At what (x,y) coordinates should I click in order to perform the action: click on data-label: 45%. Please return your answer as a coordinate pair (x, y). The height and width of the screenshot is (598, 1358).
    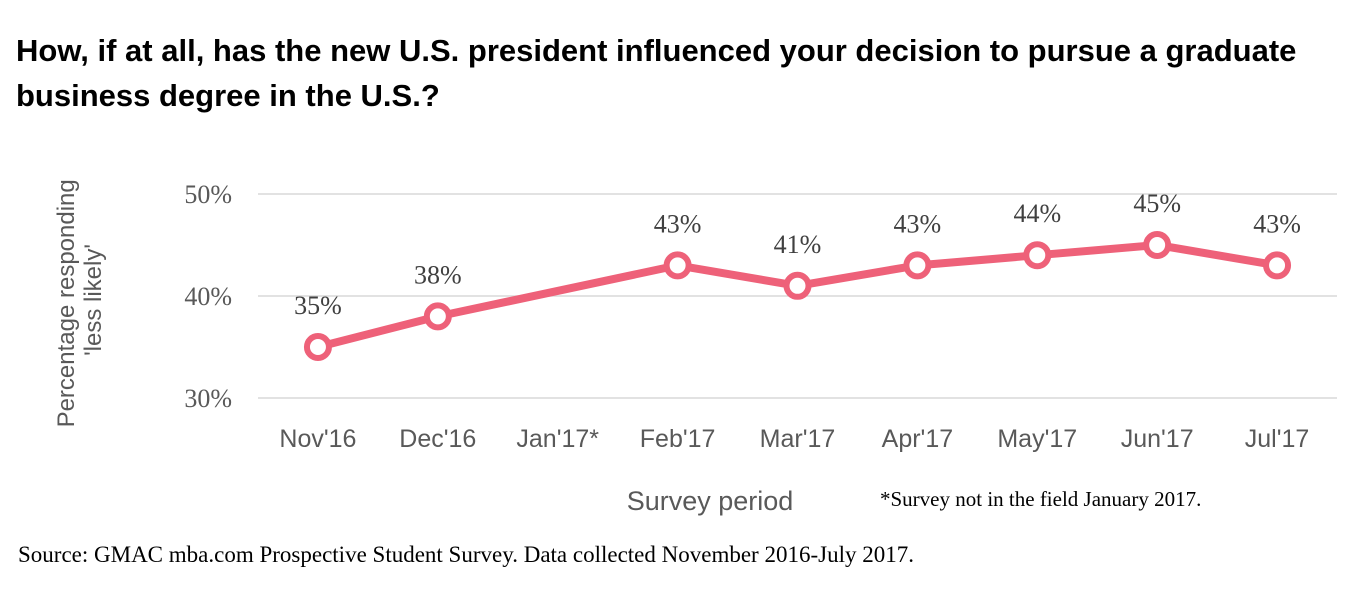
    Looking at the image, I should click on (1157, 203).